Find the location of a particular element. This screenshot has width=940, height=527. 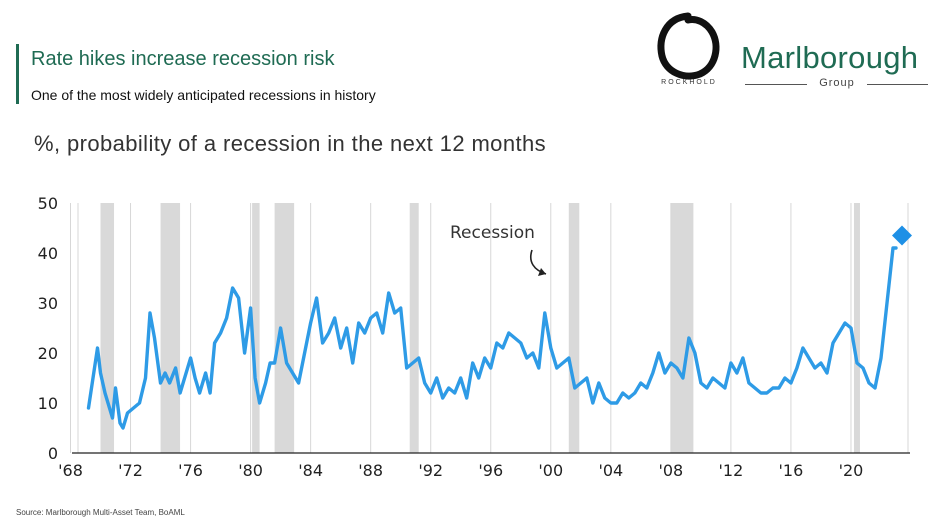

marlborough-logo: Marlborough is located at coordinates (830, 57).